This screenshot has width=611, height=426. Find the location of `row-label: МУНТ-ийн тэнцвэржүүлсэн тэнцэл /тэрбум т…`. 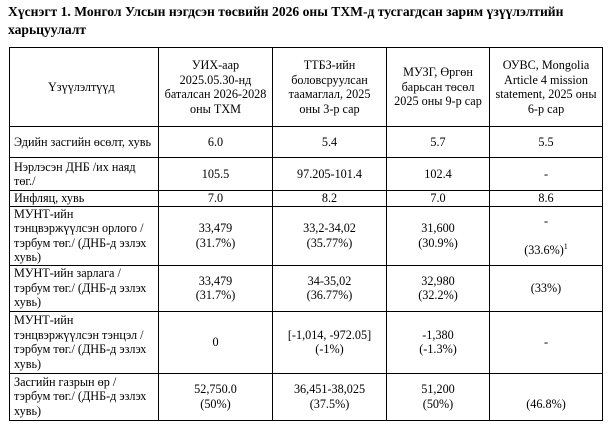

row-label: МУНТ-ийн тэнцвэржүүлсэн тэнцэл /тэрбум т… is located at coordinates (84, 342).